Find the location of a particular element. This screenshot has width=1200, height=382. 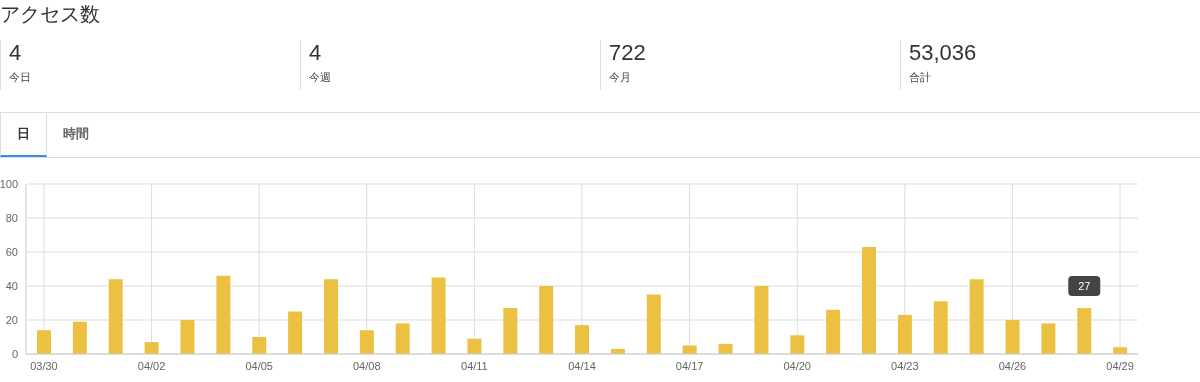

x-tick-label: 04/05 is located at coordinates (259, 365).